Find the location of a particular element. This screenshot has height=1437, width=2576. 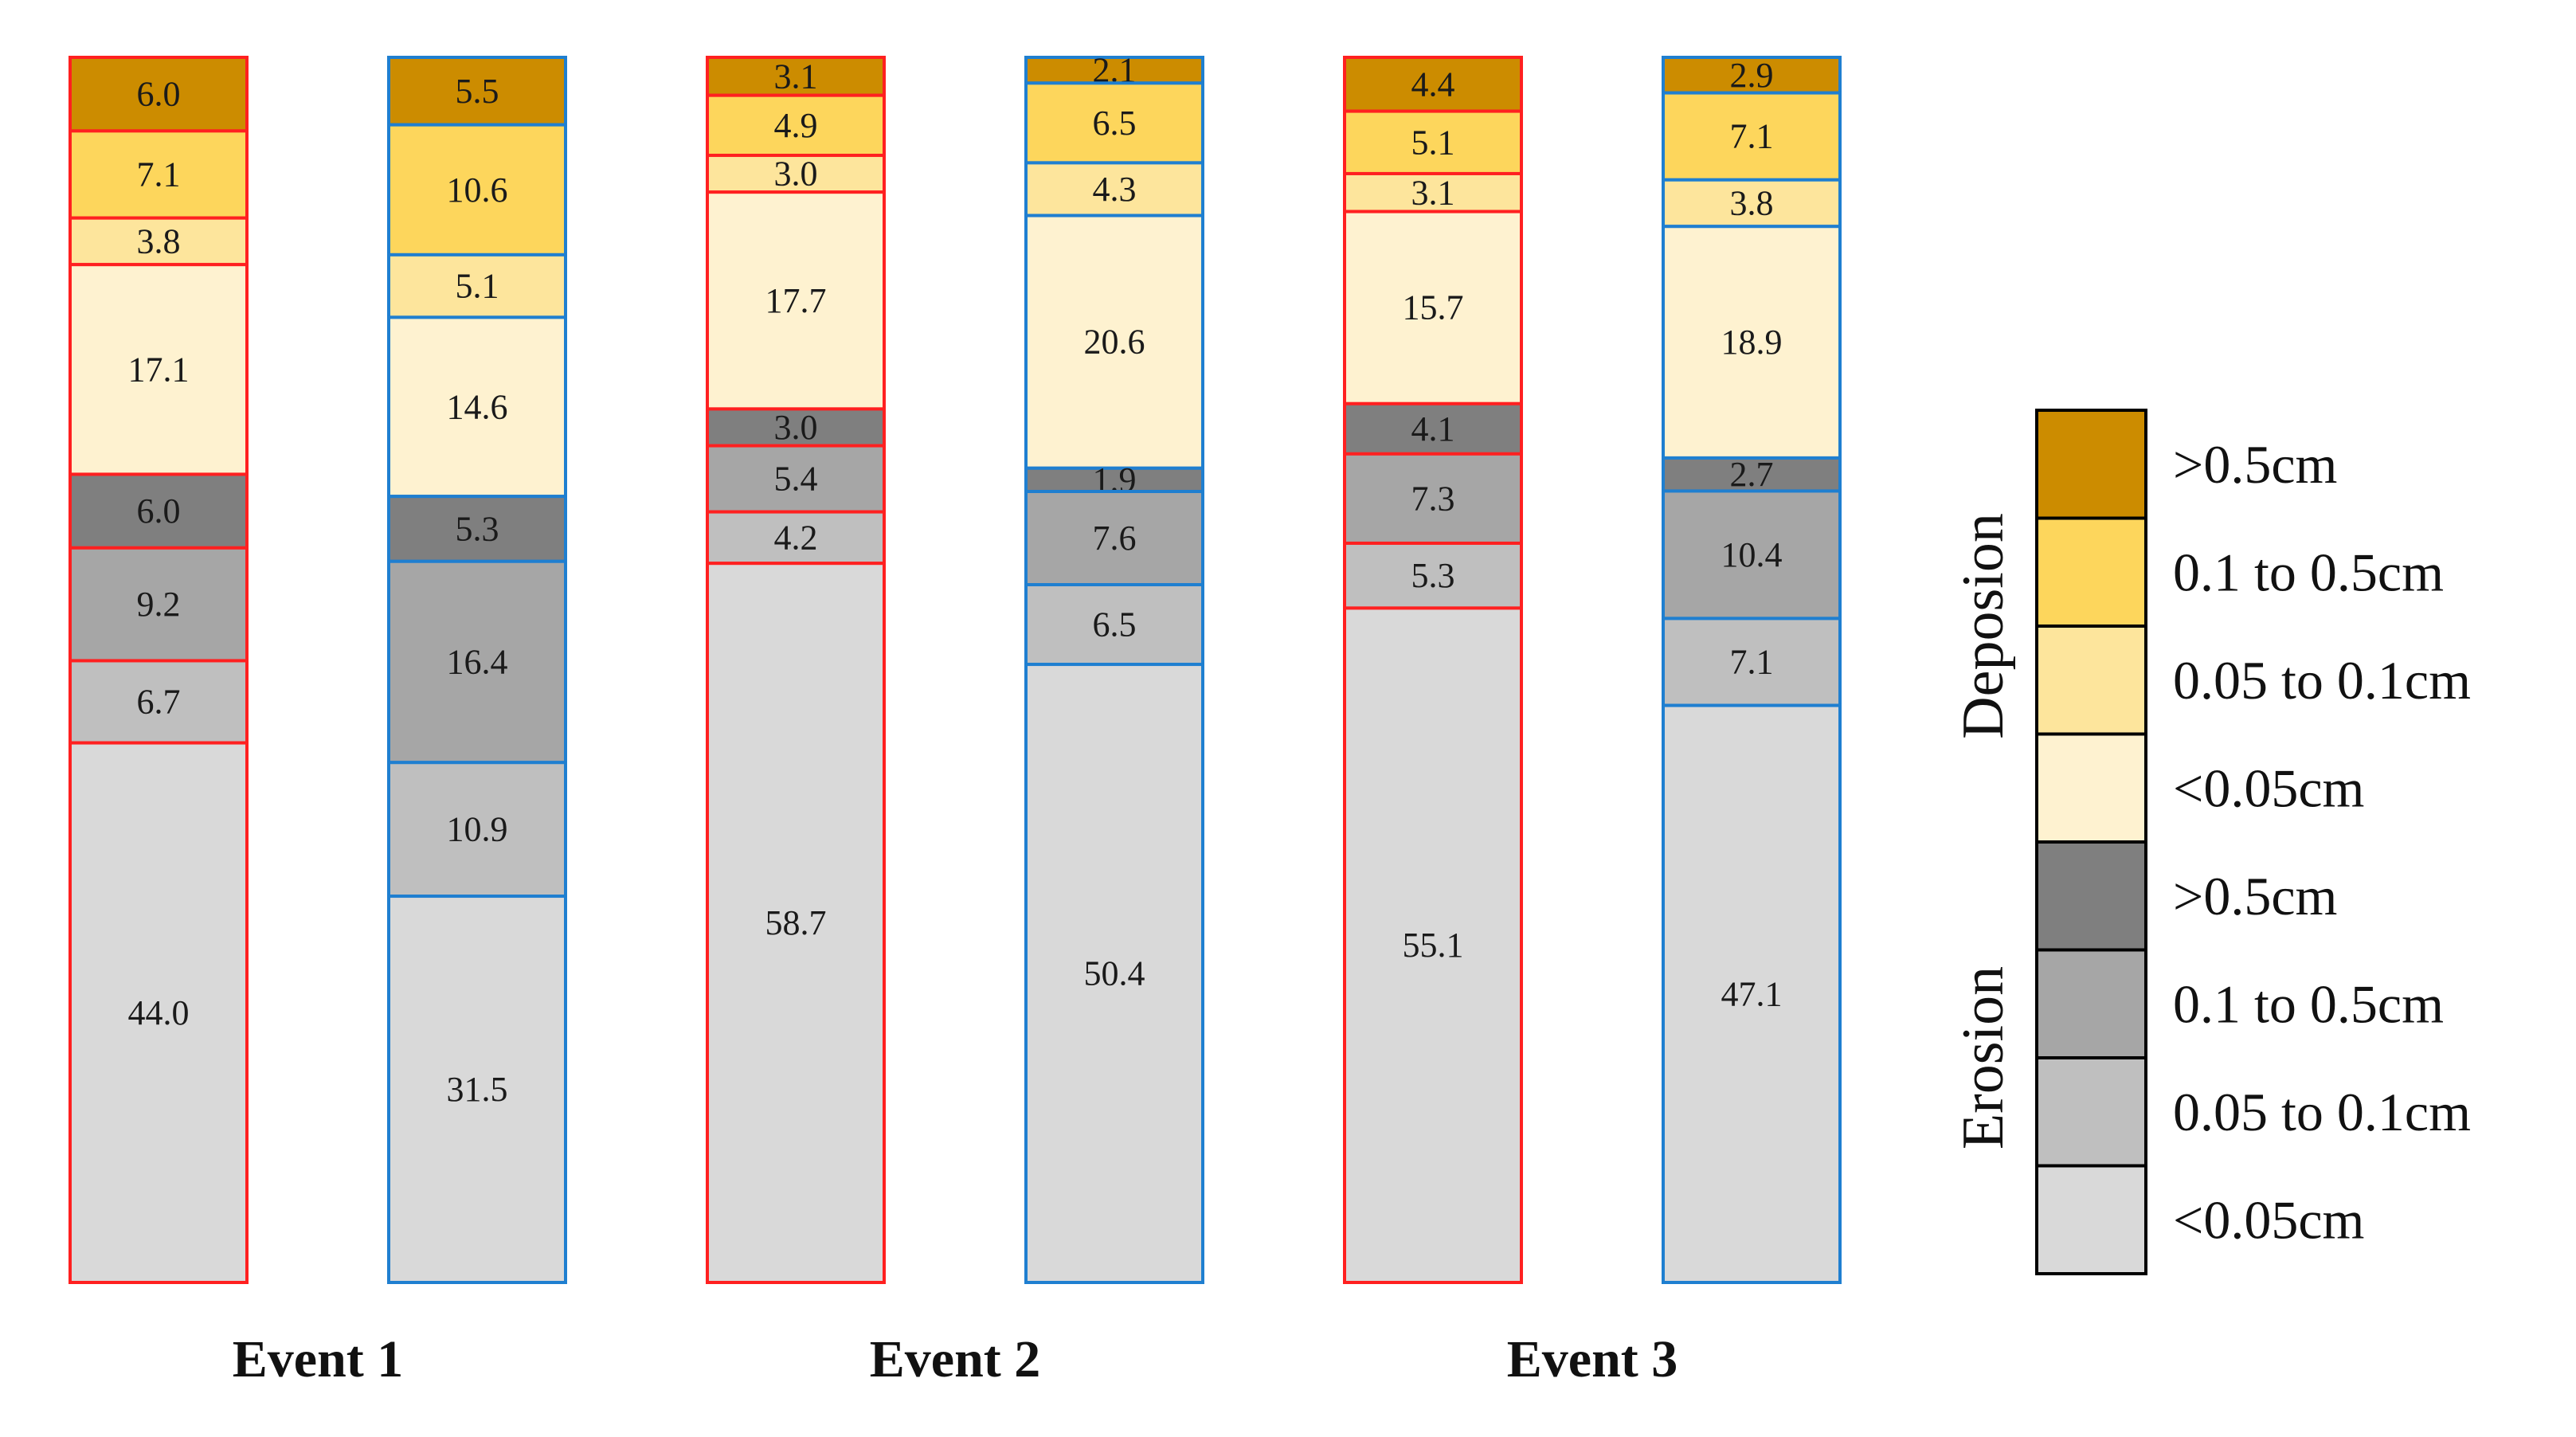

bar-3: 3.1 4.9 3.0 17.7 3.0 5.4 4.2 58.7 is located at coordinates (796, 670).